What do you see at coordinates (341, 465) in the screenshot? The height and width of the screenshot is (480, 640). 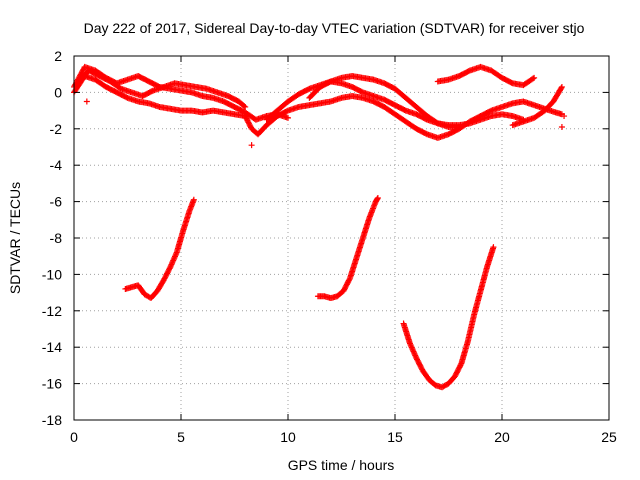 I see `x-axis-label: GPS time / hours` at bounding box center [341, 465].